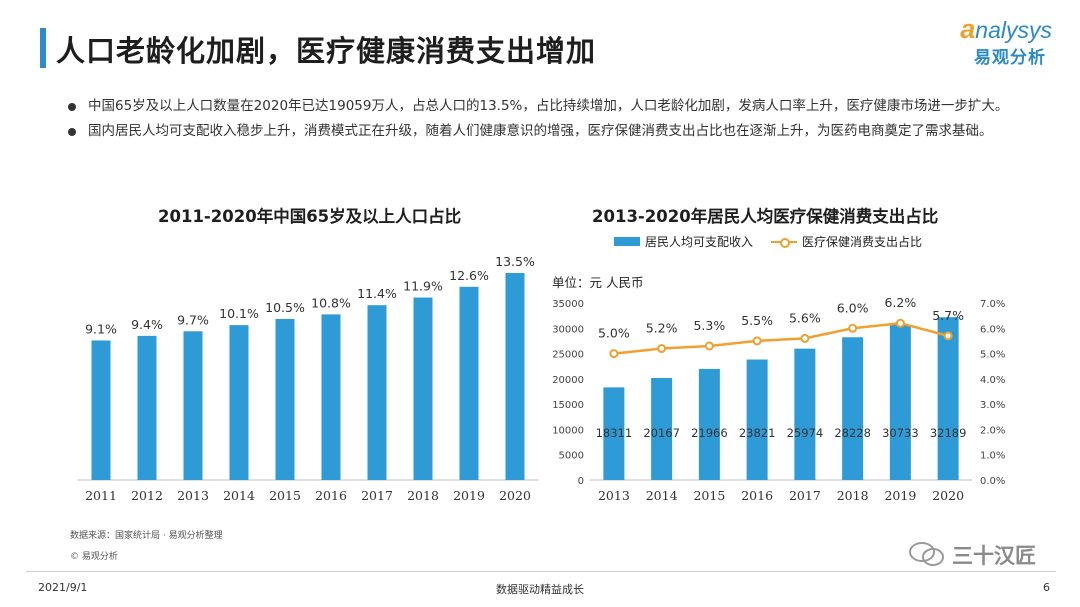 This screenshot has height=607, width=1080. I want to click on chart1-x-tick: 2013, so click(193, 495).